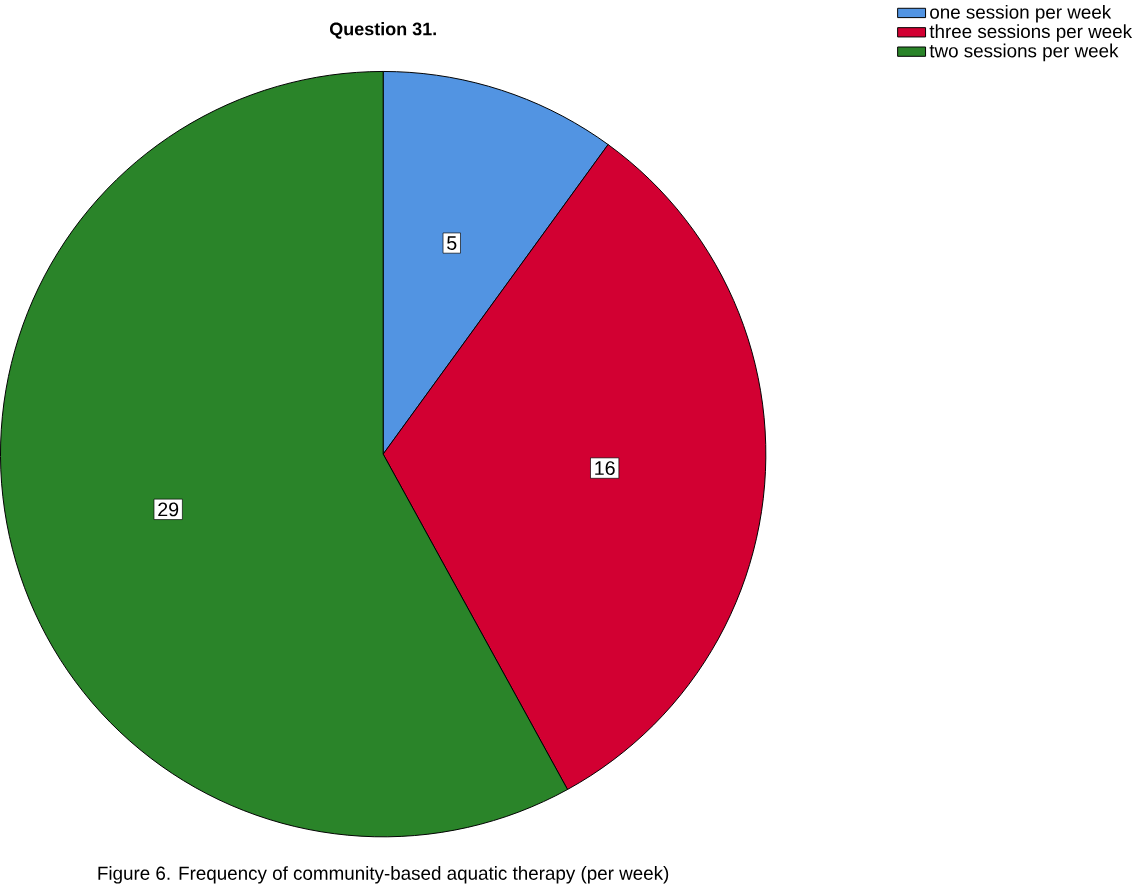 This screenshot has height=889, width=1137. I want to click on data-label: 5, so click(452, 243).